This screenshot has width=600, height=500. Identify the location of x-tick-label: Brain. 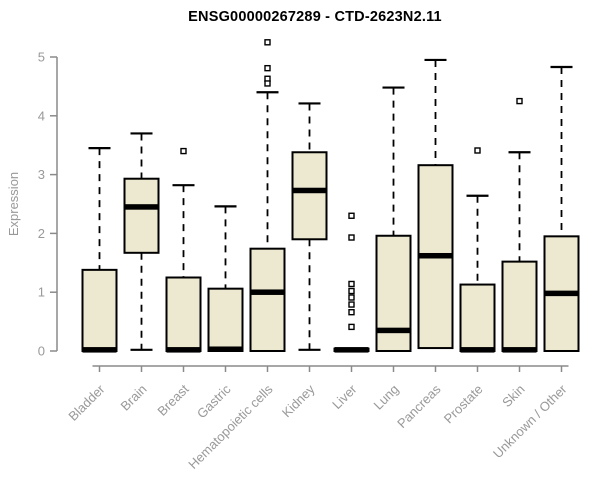
(134, 398).